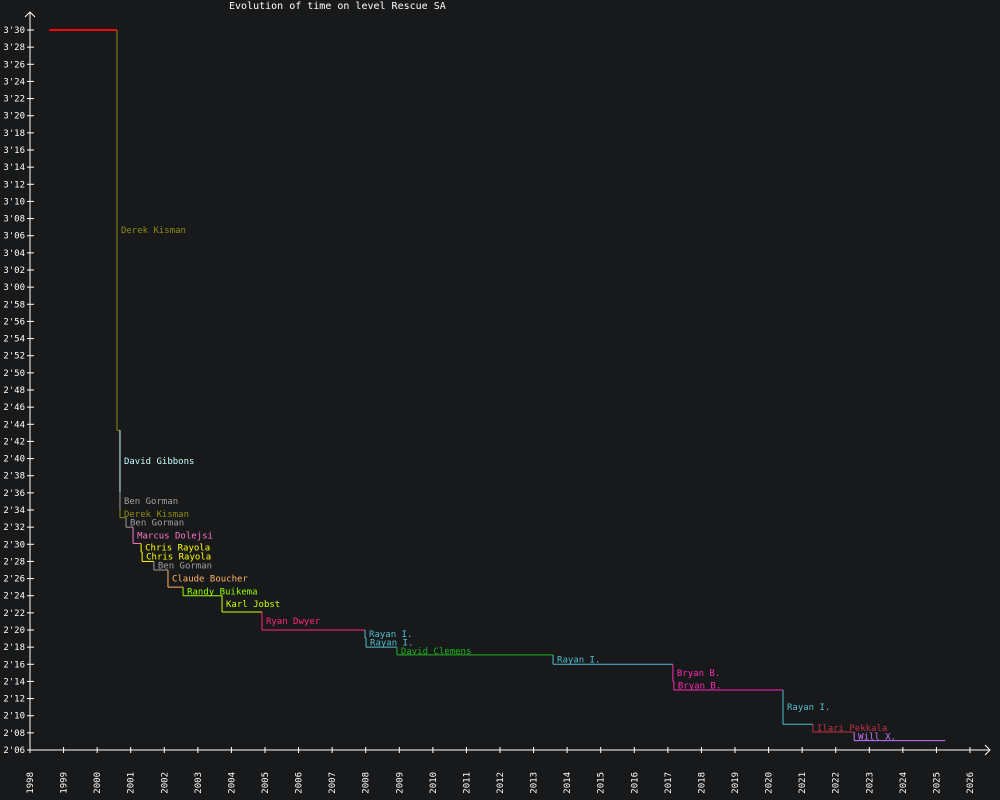  I want to click on y-tick-label: 2'18, so click(14, 648).